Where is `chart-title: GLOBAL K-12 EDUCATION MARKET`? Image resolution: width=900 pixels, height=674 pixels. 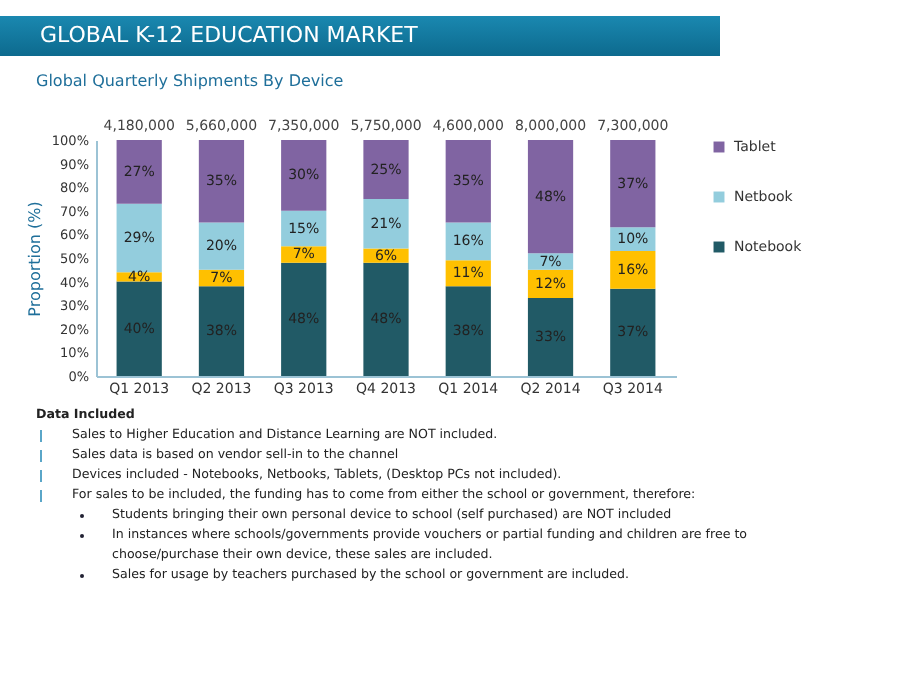
chart-title: GLOBAL K-12 EDUCATION MARKET is located at coordinates (360, 36).